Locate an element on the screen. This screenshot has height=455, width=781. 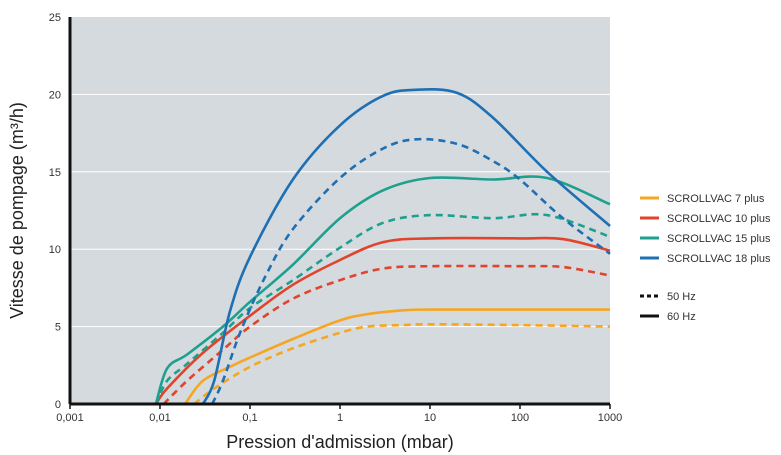
x-tick-label: 1 is located at coordinates (340, 418).